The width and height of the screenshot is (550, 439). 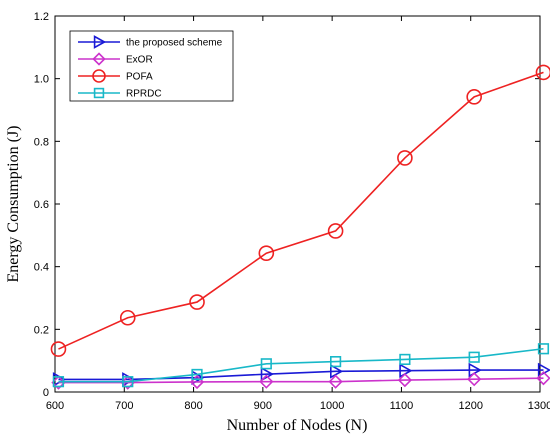 I want to click on x-axis-title: Number of Nodes (N), so click(x=297, y=425).